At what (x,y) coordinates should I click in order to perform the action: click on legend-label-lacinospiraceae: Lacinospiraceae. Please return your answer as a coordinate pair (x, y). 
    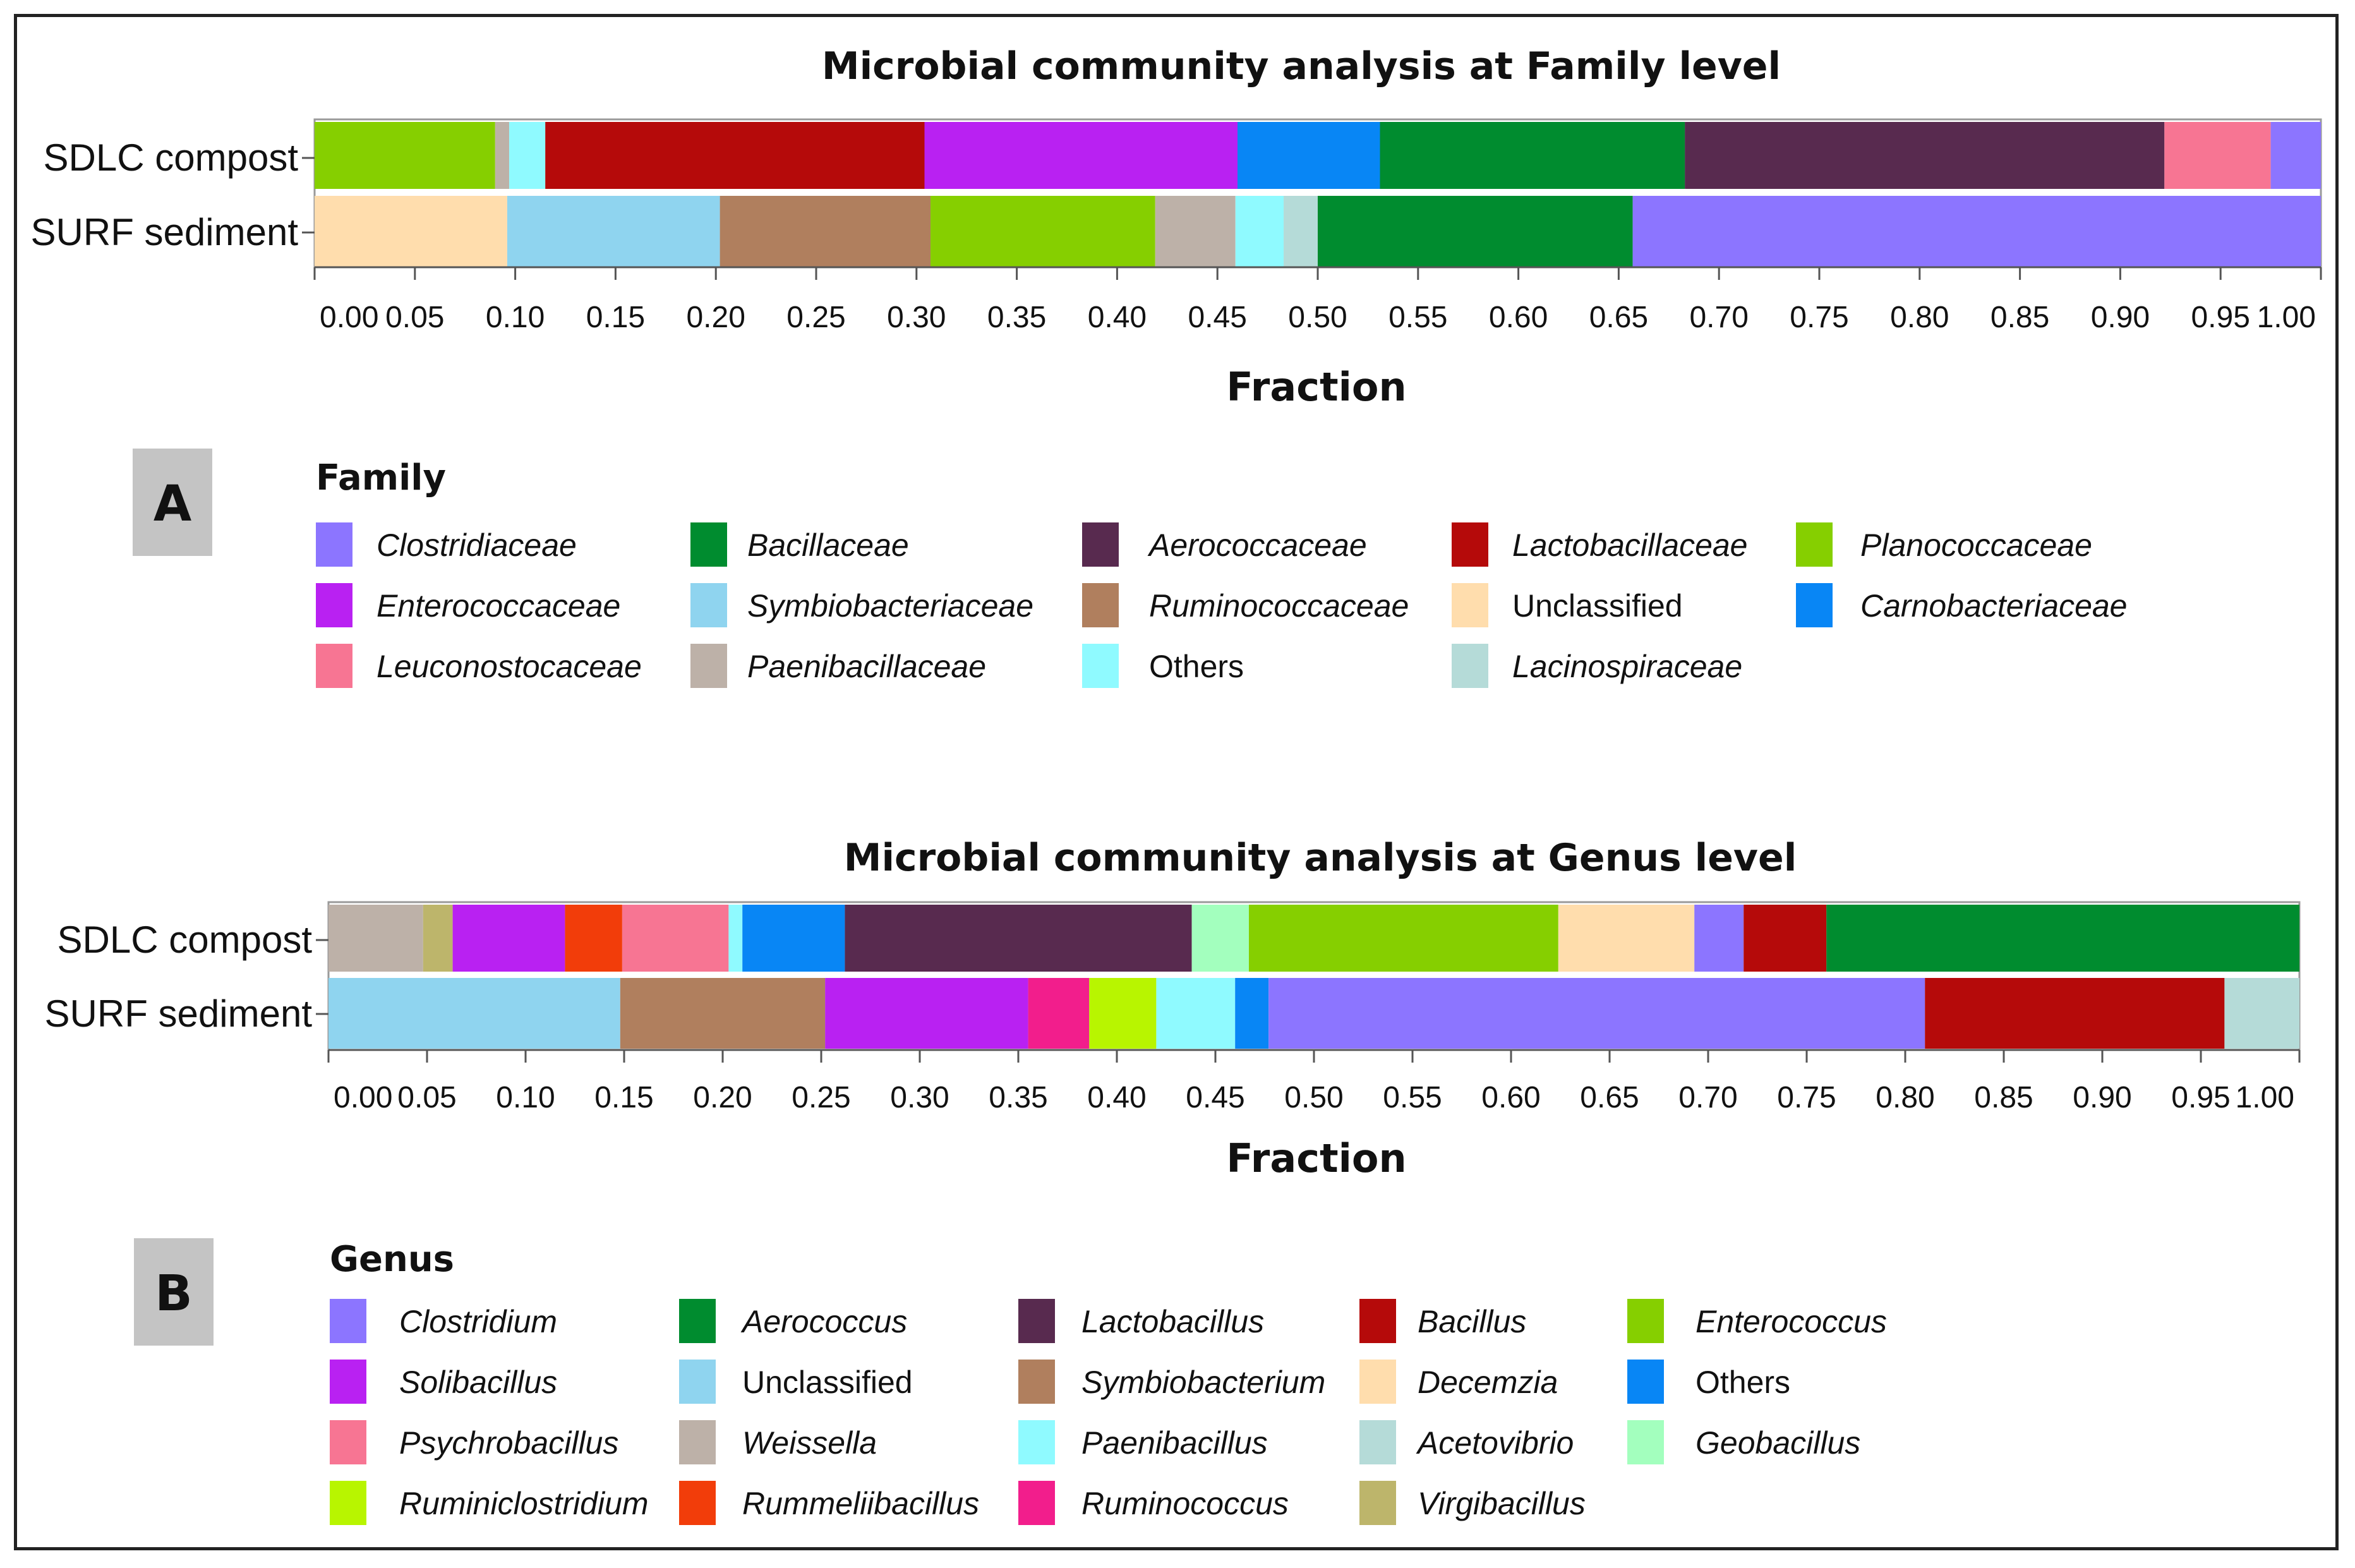
    Looking at the image, I should click on (1627, 666).